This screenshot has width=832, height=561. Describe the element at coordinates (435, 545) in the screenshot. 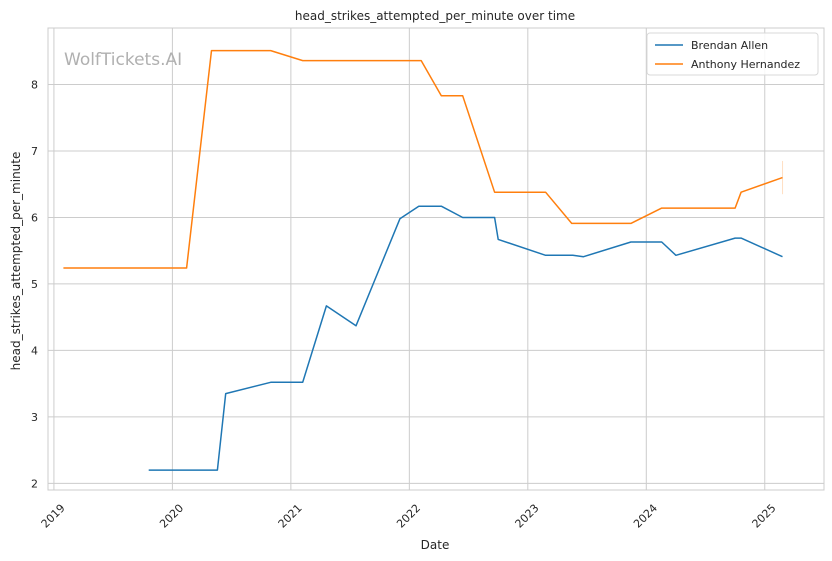

I see `x-axis-label: Date` at that location.